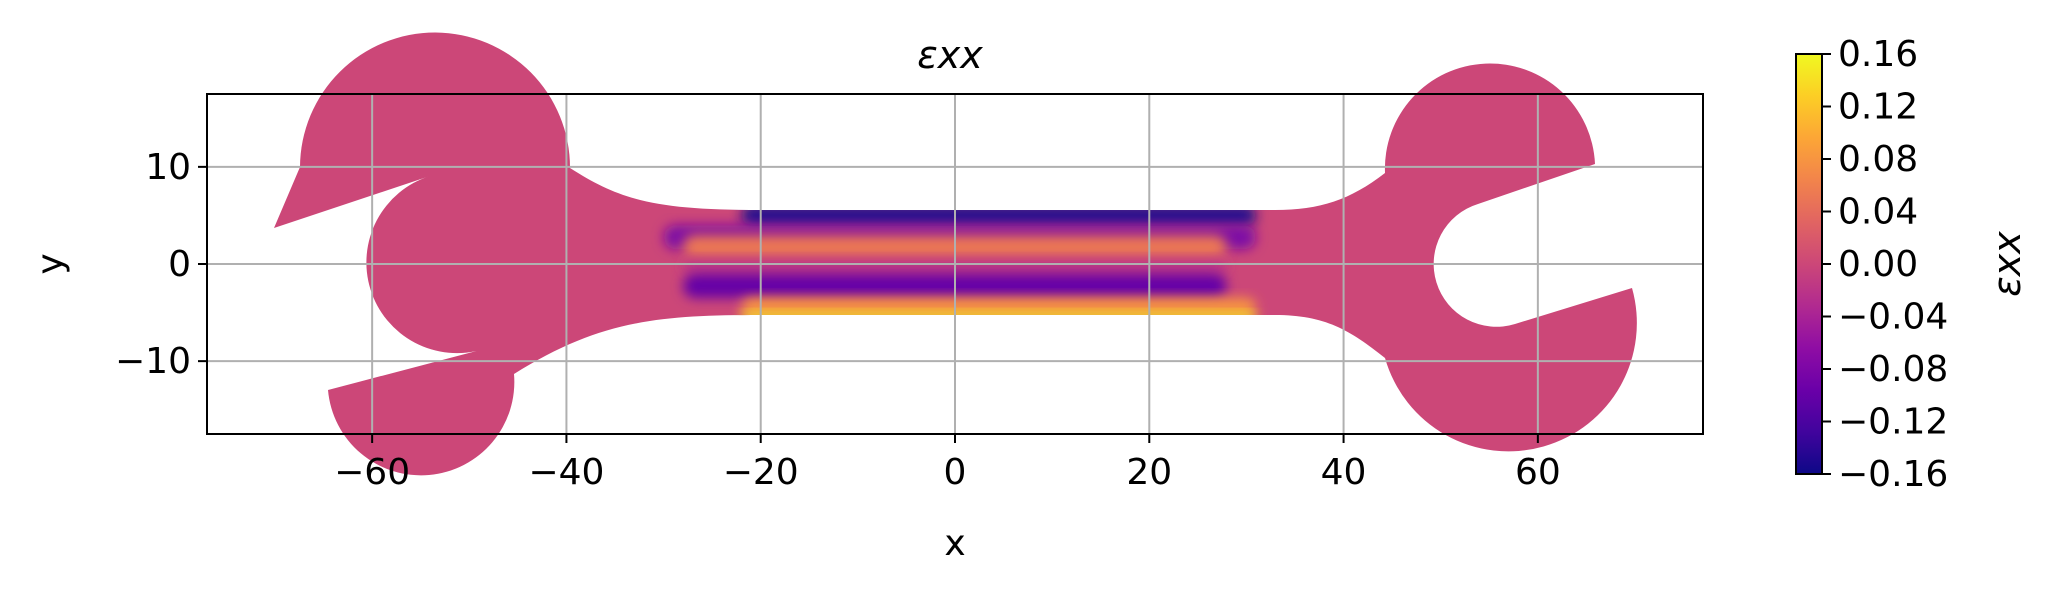 The image size is (2053, 593). I want to click on x-tick-label: −20, so click(761, 472).